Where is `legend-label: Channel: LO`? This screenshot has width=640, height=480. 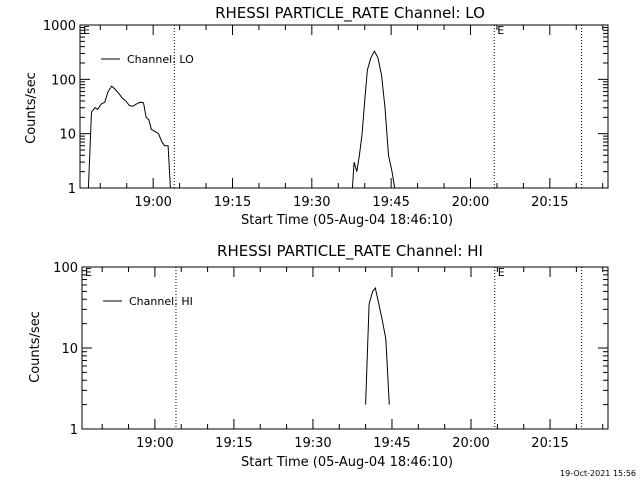 legend-label: Channel: LO is located at coordinates (160, 59).